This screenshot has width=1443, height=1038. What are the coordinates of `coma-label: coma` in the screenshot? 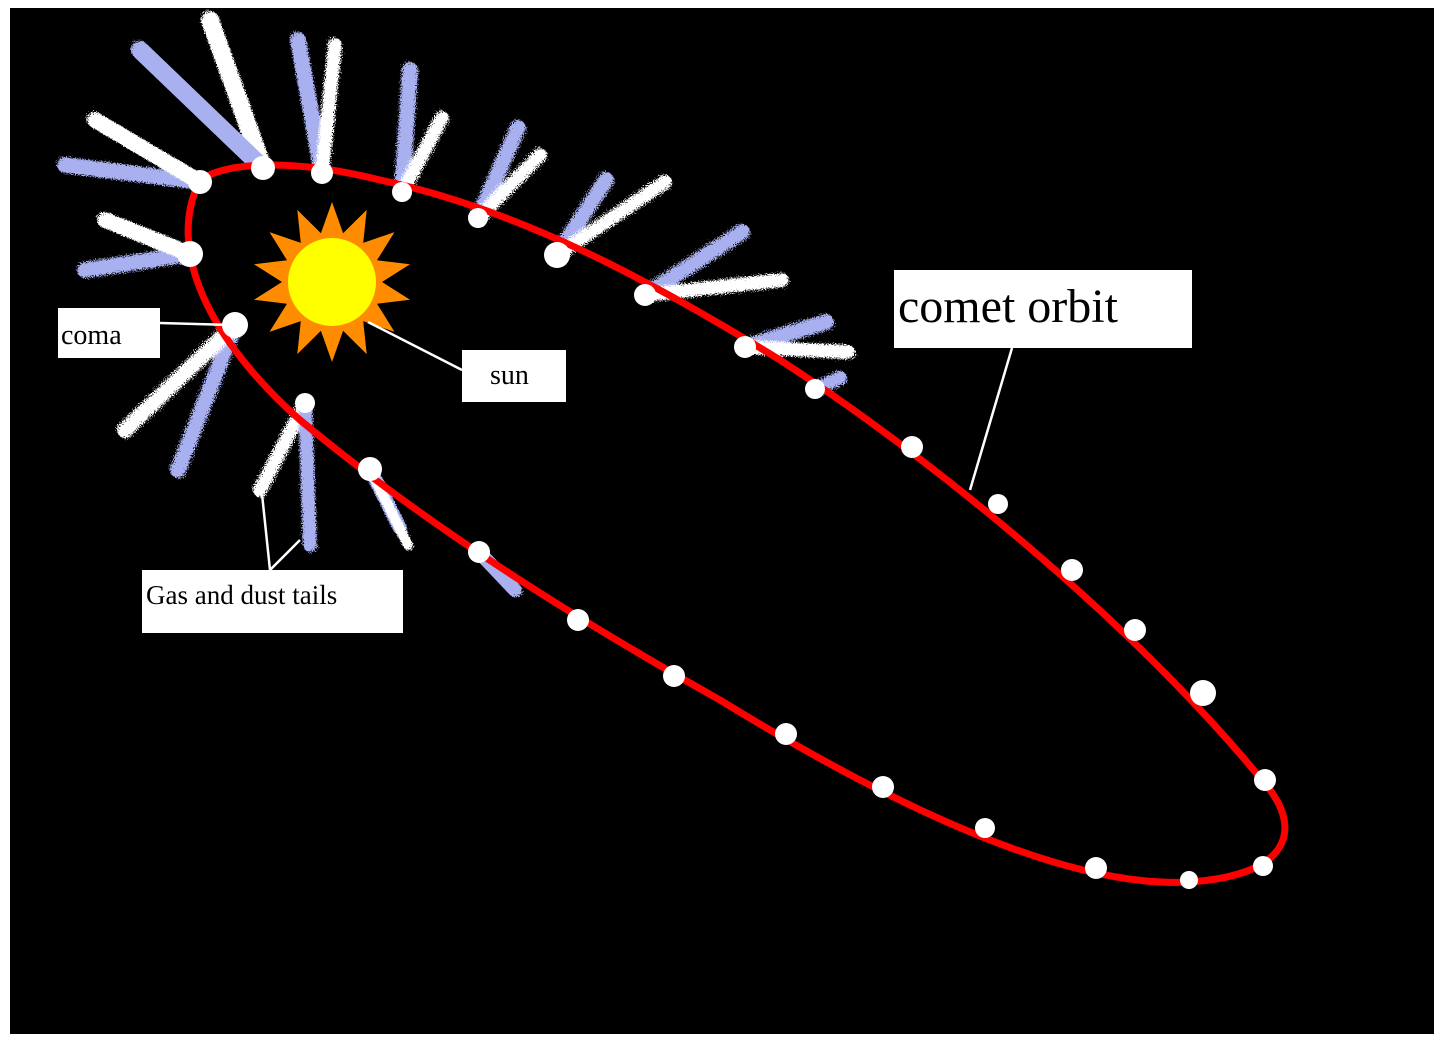 It's located at (109, 333).